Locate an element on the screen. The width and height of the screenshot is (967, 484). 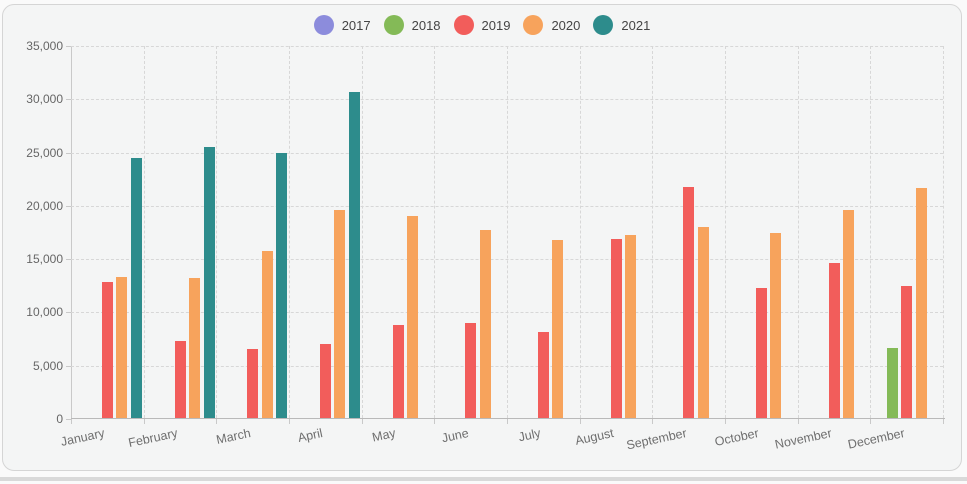
bar-2020-April is located at coordinates (340, 314).